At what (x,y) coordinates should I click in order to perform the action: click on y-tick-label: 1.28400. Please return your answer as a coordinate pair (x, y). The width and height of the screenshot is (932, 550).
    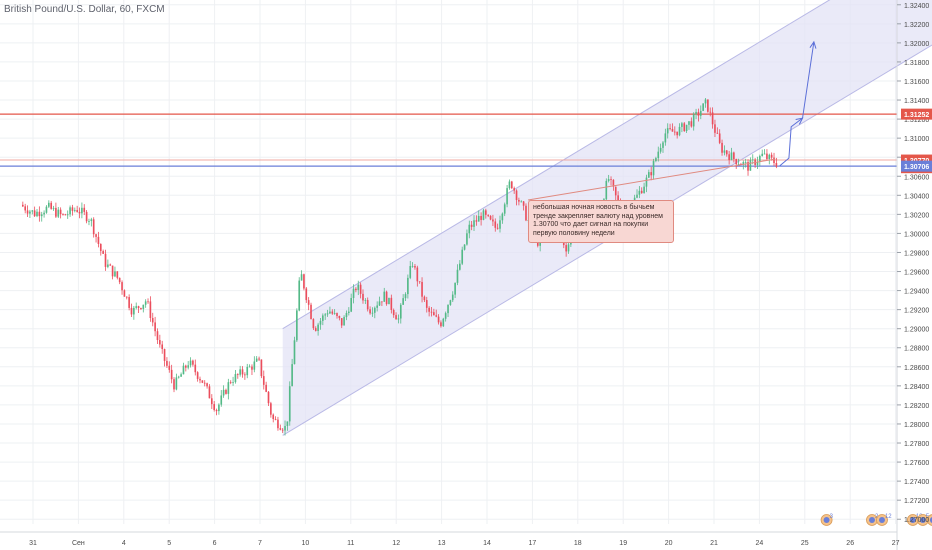
    Looking at the image, I should click on (916, 387).